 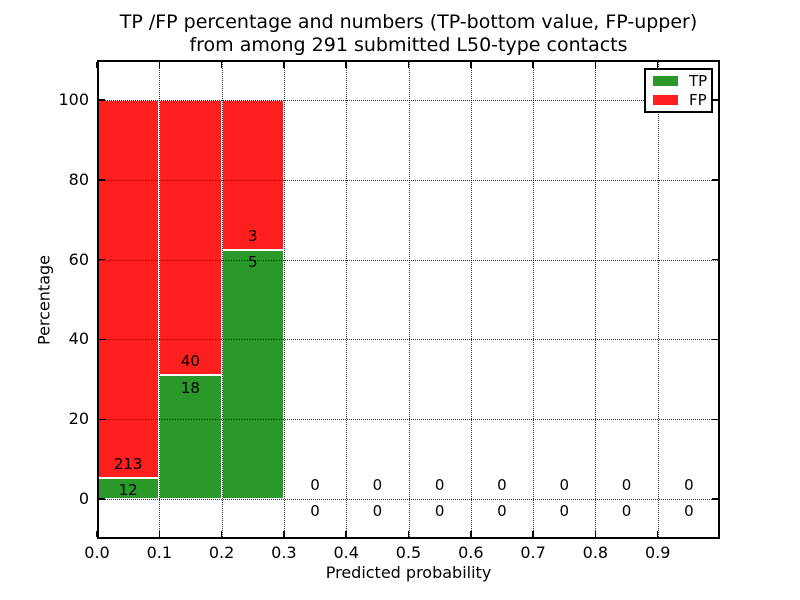 I want to click on x-tick-label: 0.5, so click(x=408, y=552).